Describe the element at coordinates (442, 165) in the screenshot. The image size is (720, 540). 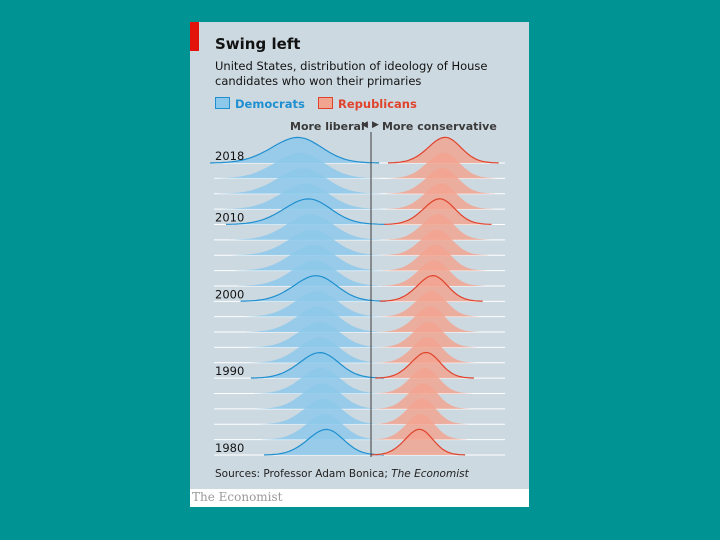
I see `rep-density-2016` at that location.